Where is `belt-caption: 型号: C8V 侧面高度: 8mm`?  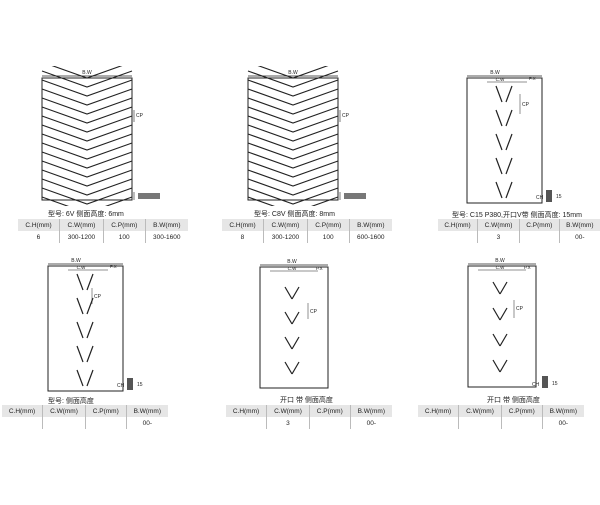
belt-caption: 型号: C8V 侧面高度: 8mm is located at coordinates (294, 214).